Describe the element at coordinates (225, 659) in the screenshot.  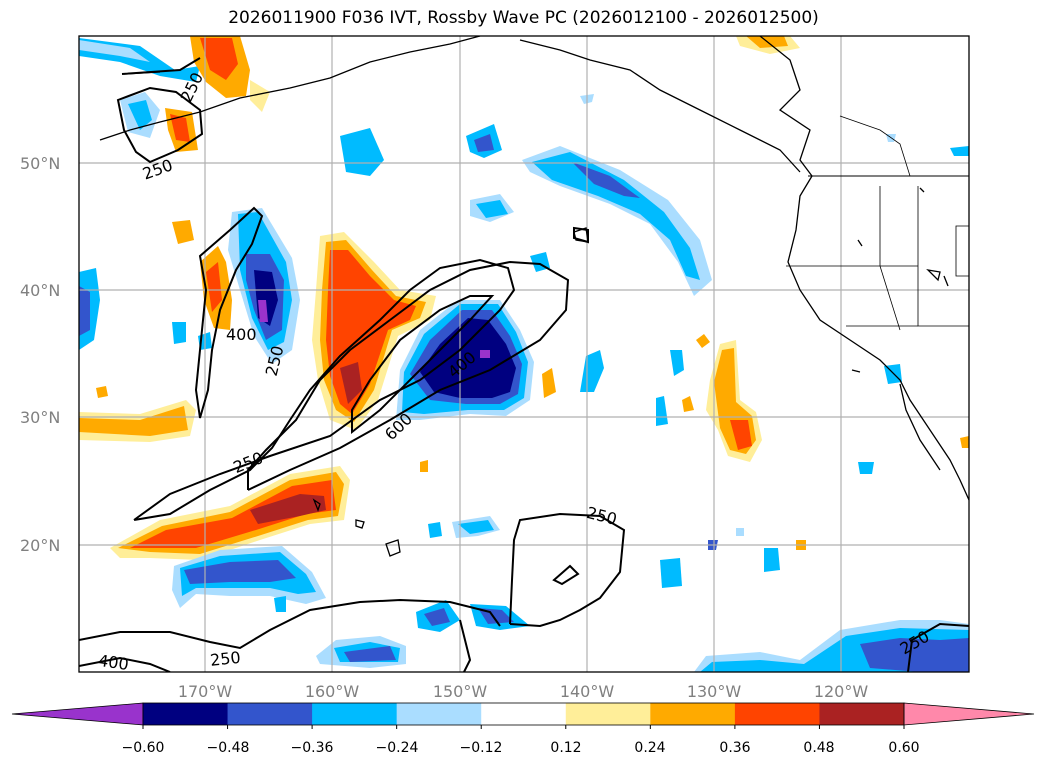
I see `contour-label: 250` at that location.